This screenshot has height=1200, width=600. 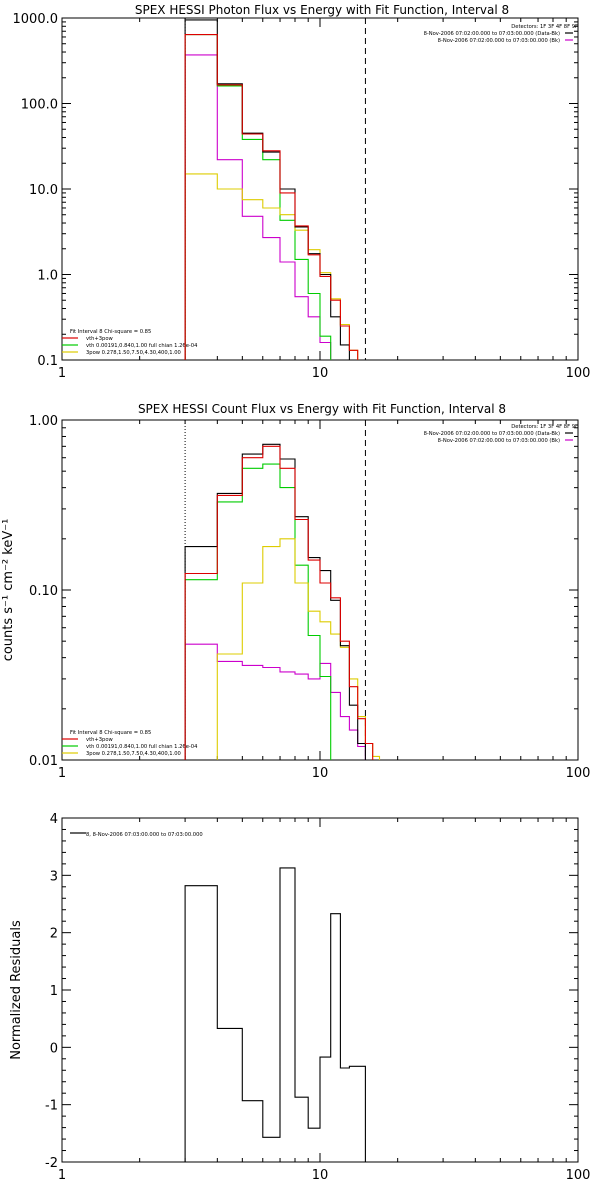 I want to click on y-tick-label: 0.10, so click(x=43, y=591).